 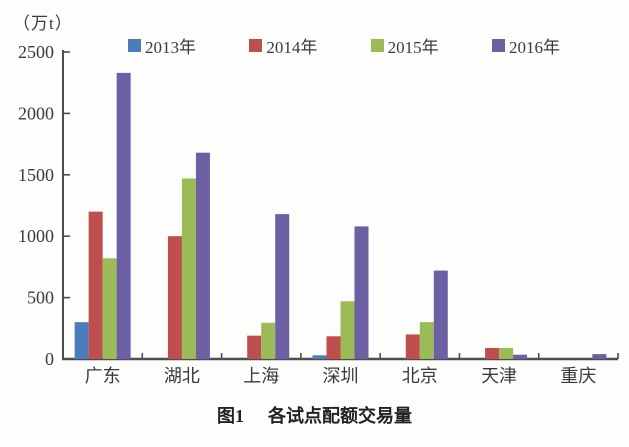 I want to click on figure-caption: 图1 各试点配额交易量, so click(x=314, y=415).